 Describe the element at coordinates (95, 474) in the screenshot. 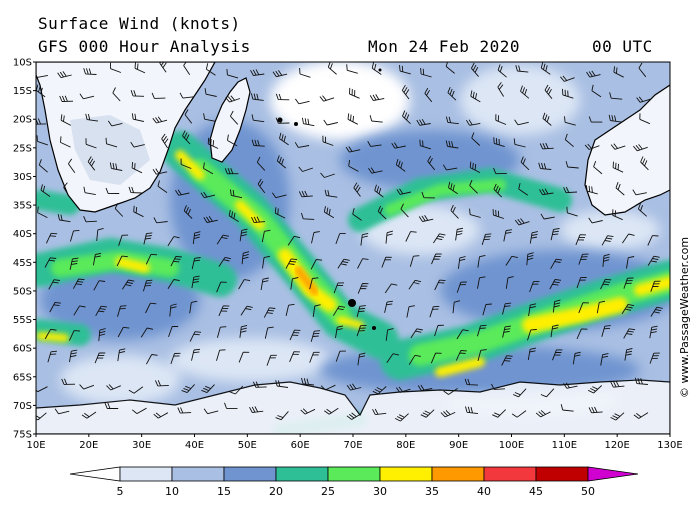

I see `legend-arrow-low` at that location.